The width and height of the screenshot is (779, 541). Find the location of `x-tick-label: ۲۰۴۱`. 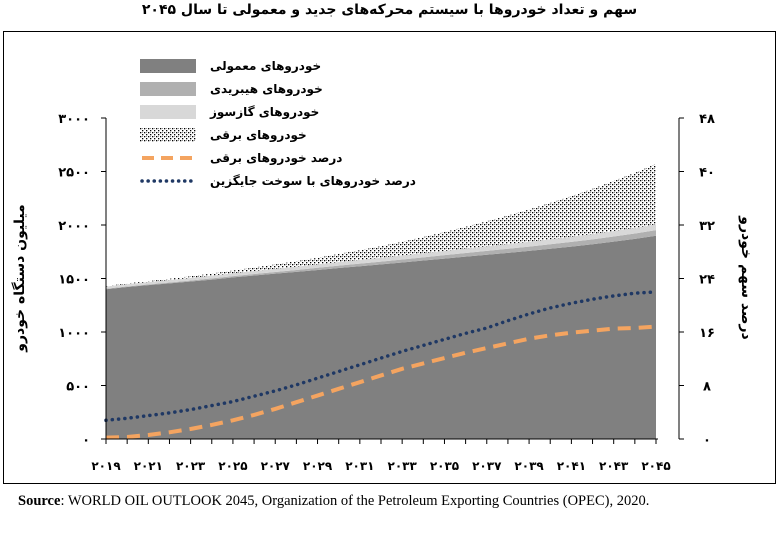

x-tick-label: ۲۰۴۱ is located at coordinates (571, 466).